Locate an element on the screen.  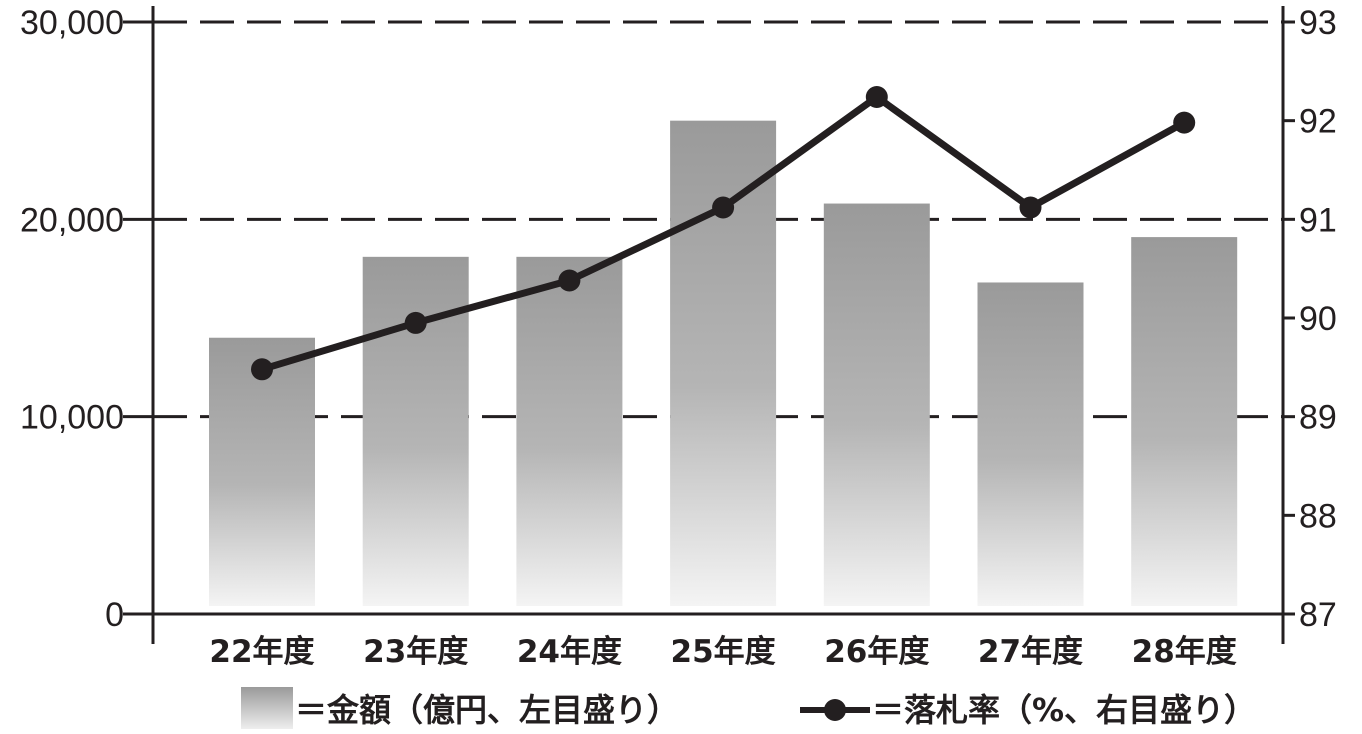
category-label: 22年度 is located at coordinates (261, 652).